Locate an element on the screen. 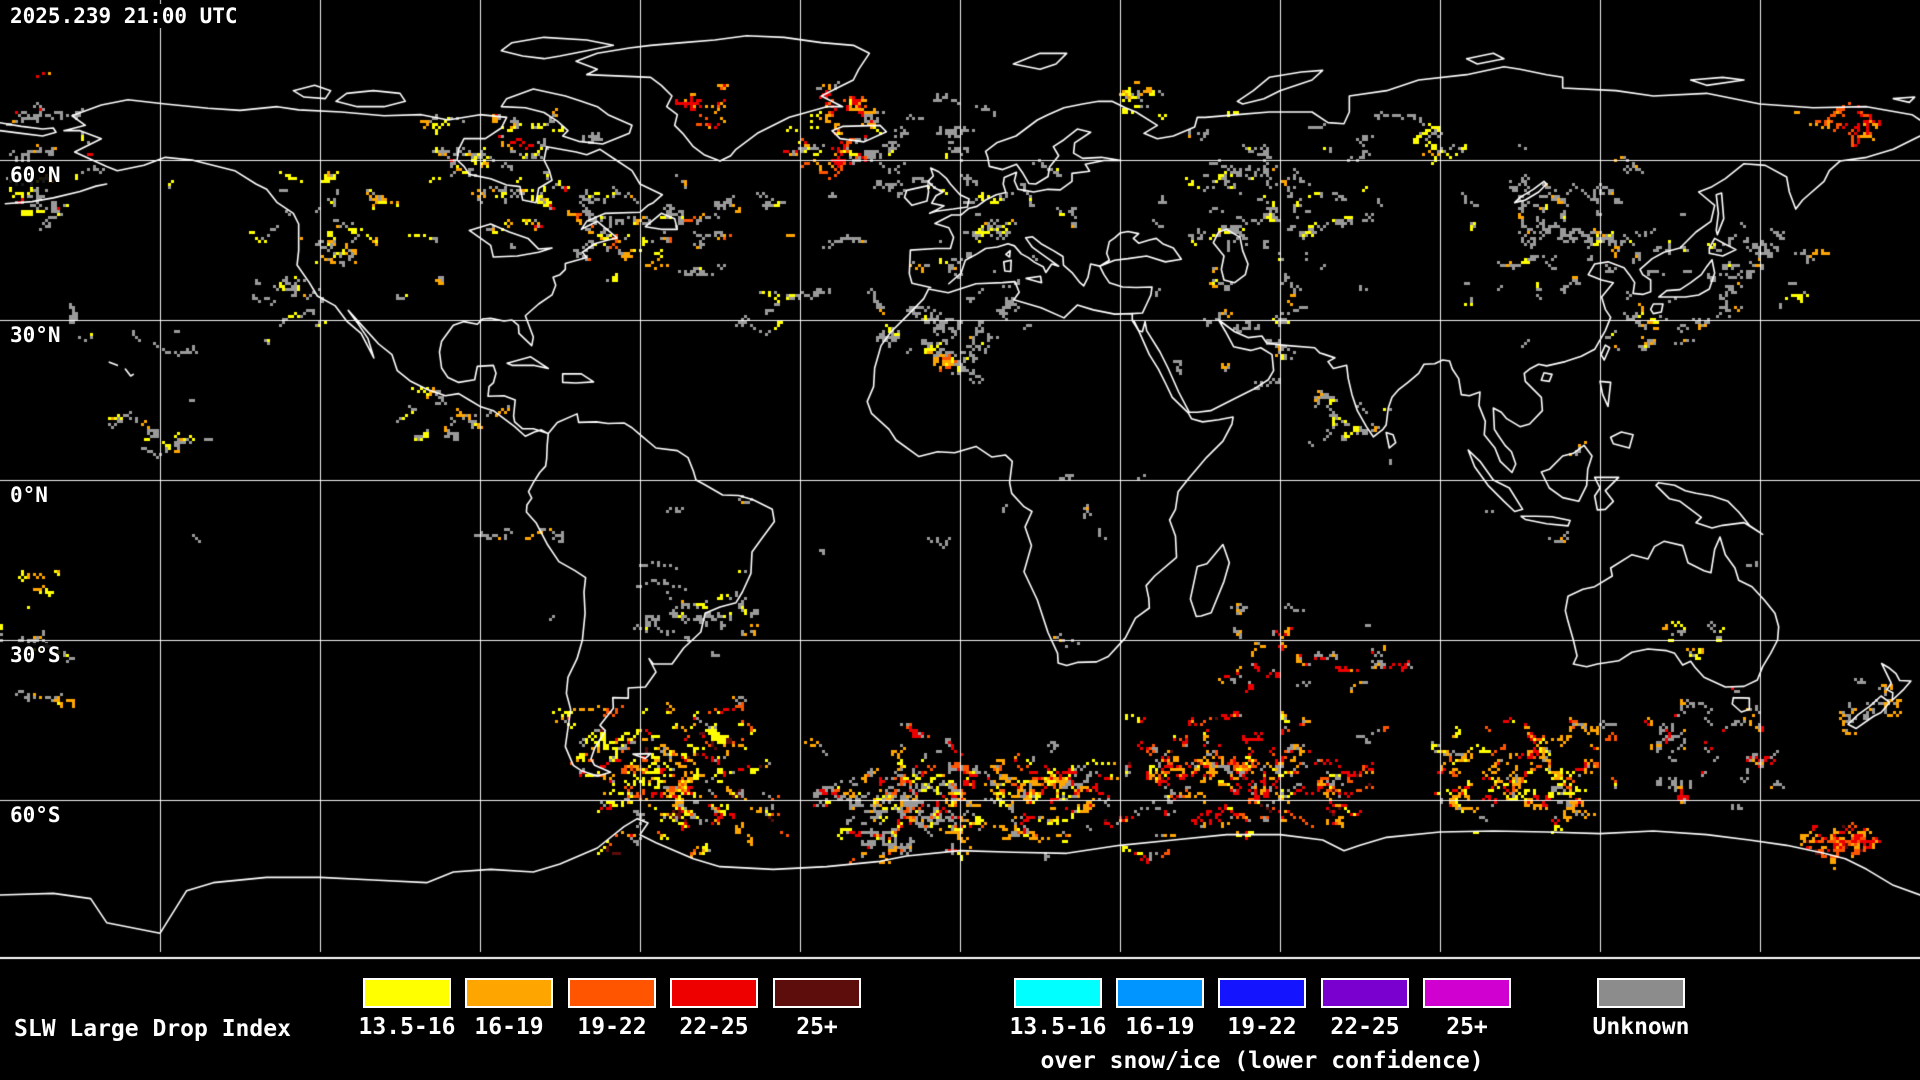  legend-title: SLW Large Drop Index is located at coordinates (152, 1029).